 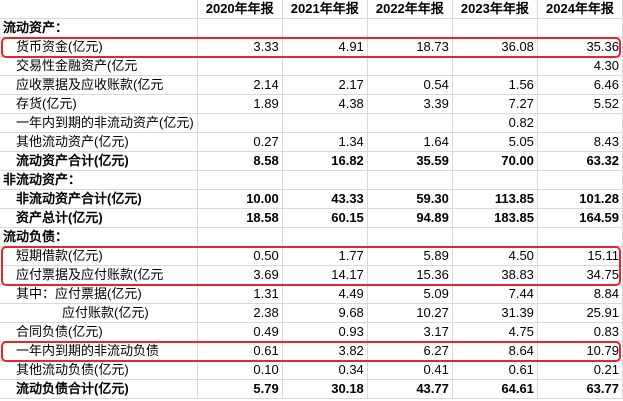 I want to click on row-label-cell: 货币资金(亿元), so click(x=99, y=47).